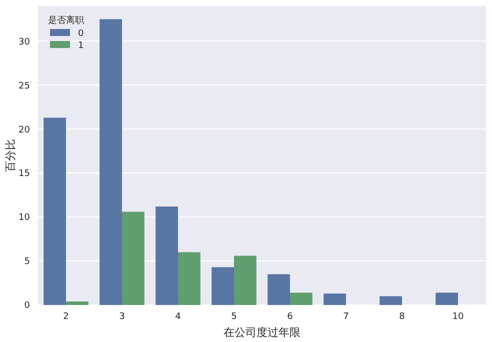 The image size is (492, 342). I want to click on x-tick-label: 7, so click(346, 317).